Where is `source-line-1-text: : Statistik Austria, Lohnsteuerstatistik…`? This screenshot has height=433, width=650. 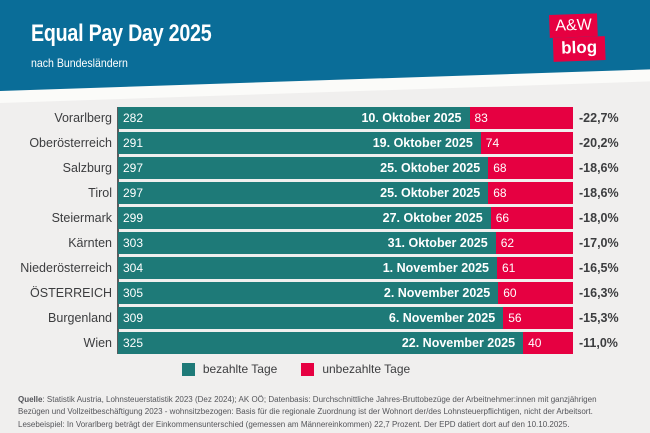
source-line-1-text: : Statistik Austria, Lohnsteuerstatistik… is located at coordinates (319, 399).